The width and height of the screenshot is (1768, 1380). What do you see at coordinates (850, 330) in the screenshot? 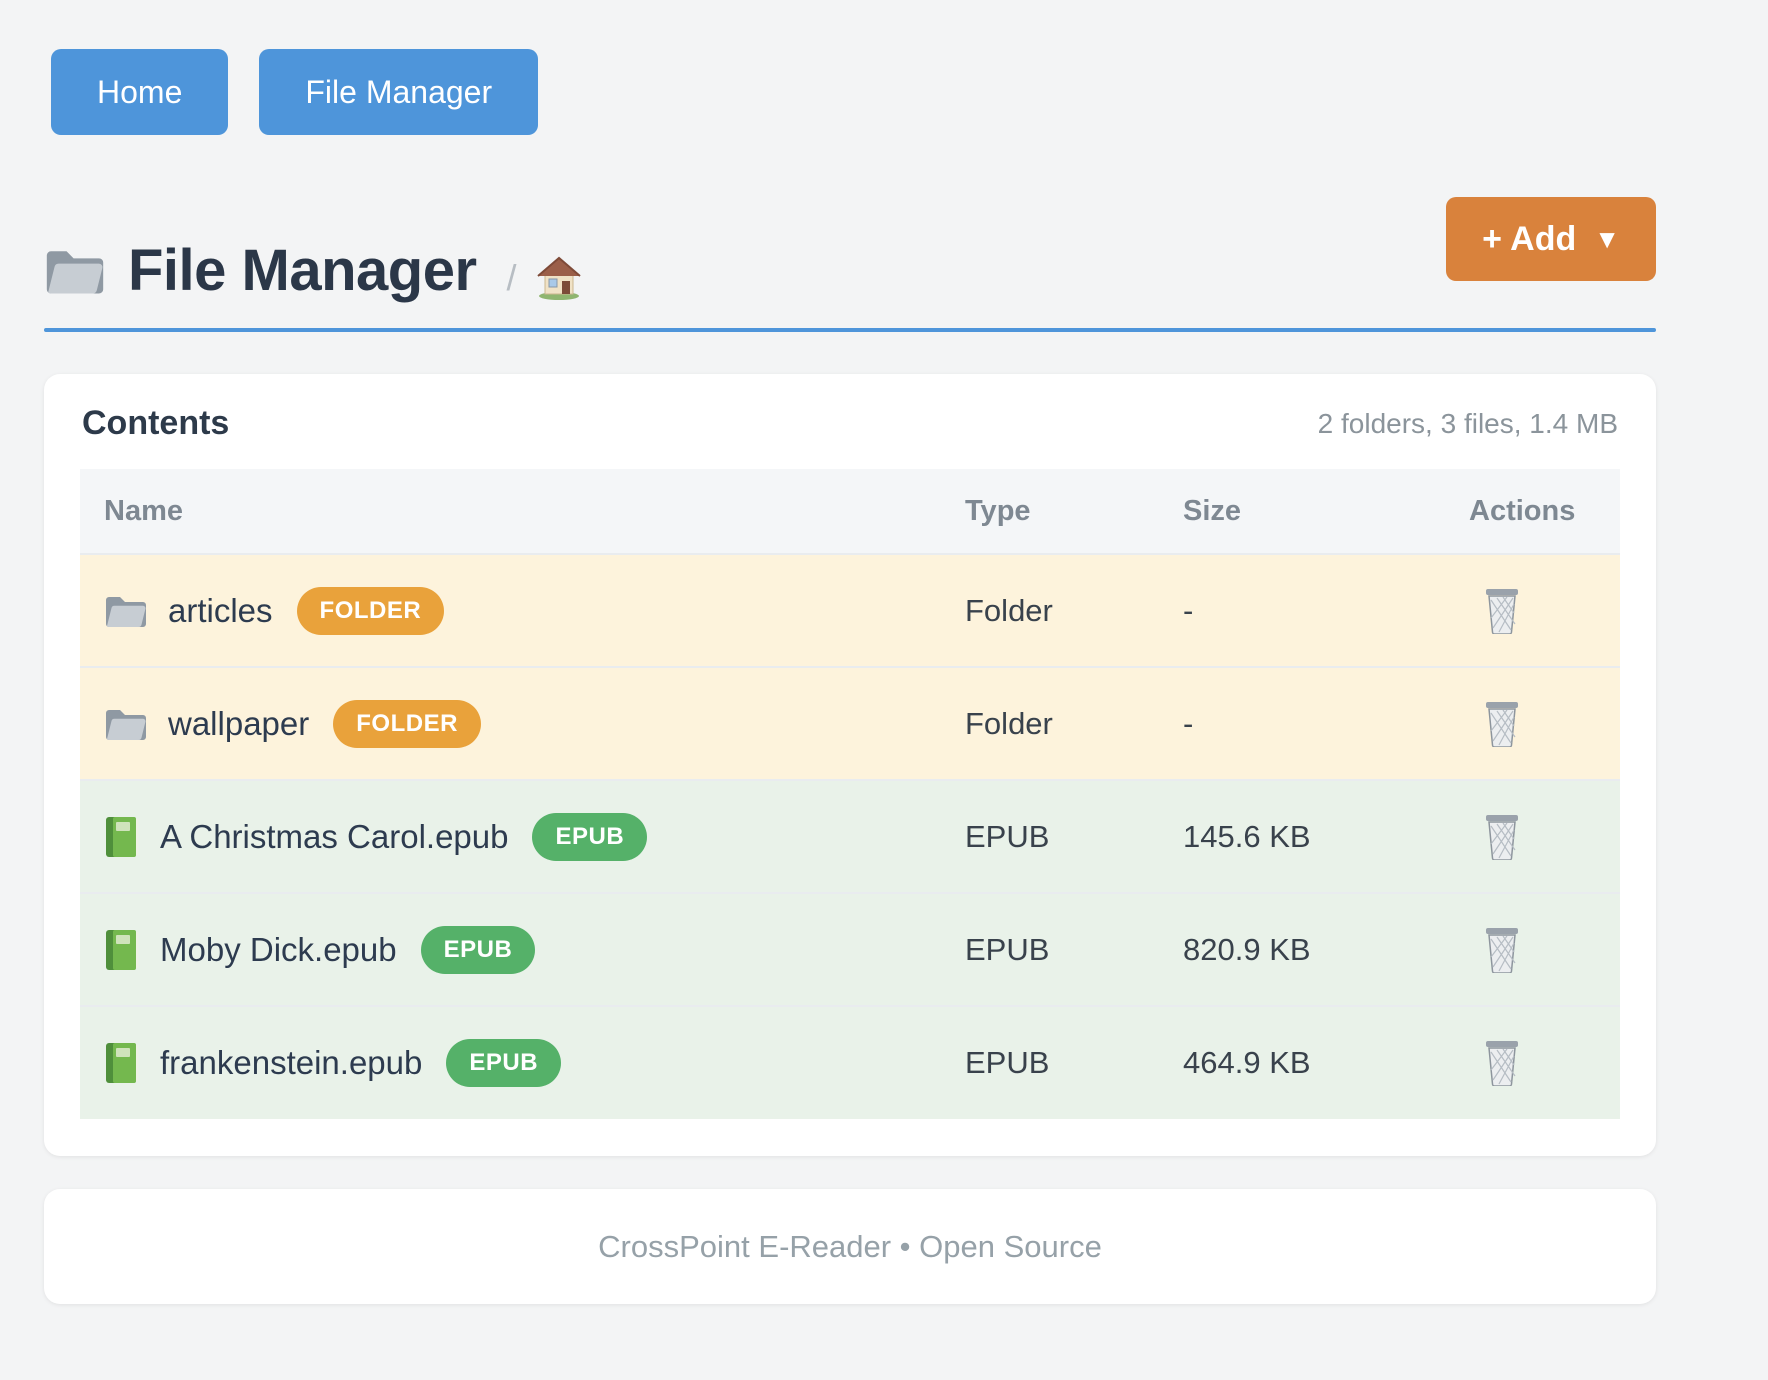
I see `header-divider` at bounding box center [850, 330].